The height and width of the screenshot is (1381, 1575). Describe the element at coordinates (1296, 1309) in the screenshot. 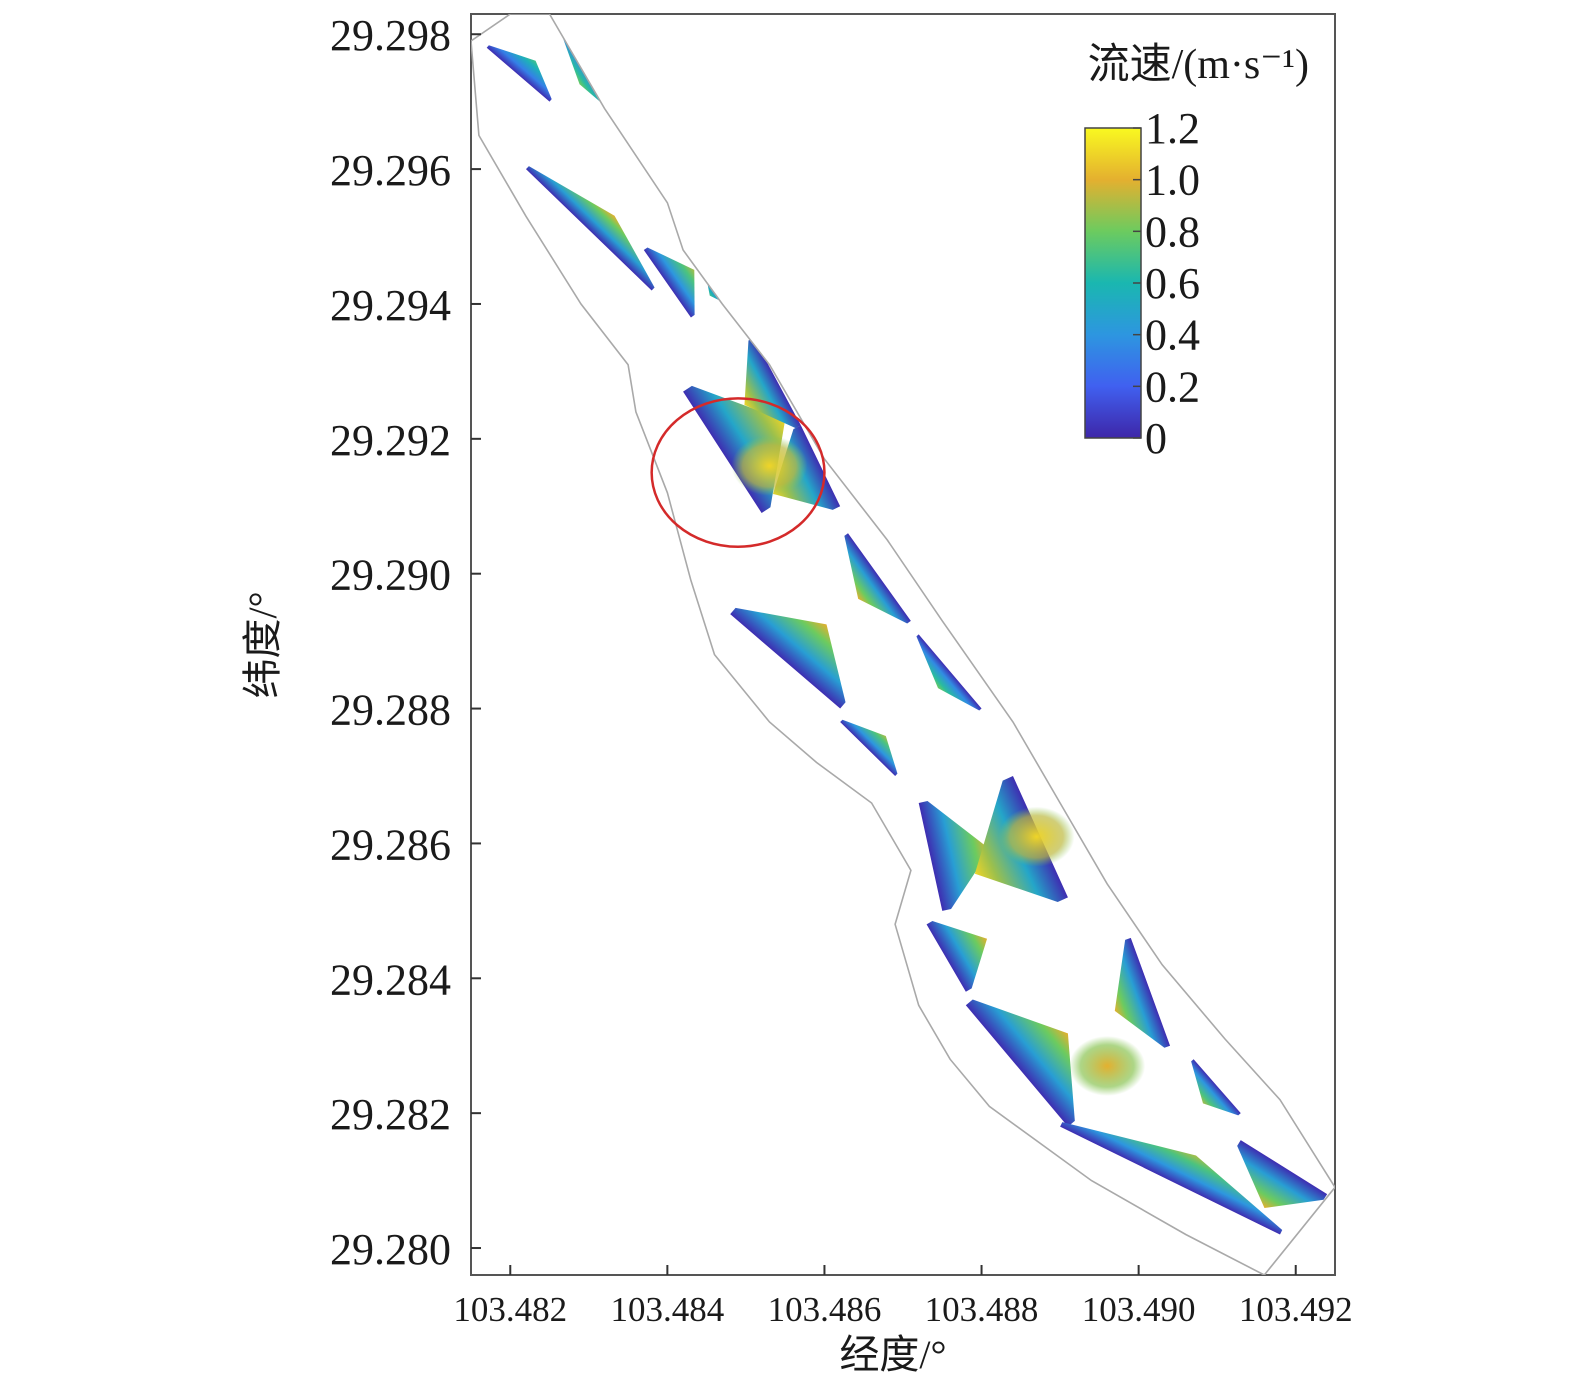

I see `x-tick-label: 103.492` at that location.